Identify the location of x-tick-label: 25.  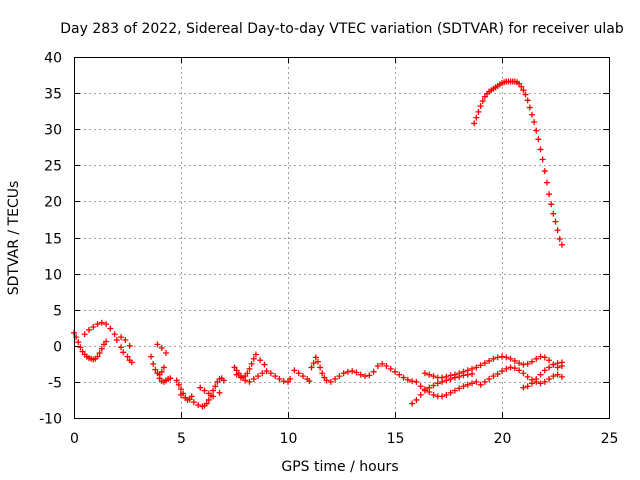
(610, 439).